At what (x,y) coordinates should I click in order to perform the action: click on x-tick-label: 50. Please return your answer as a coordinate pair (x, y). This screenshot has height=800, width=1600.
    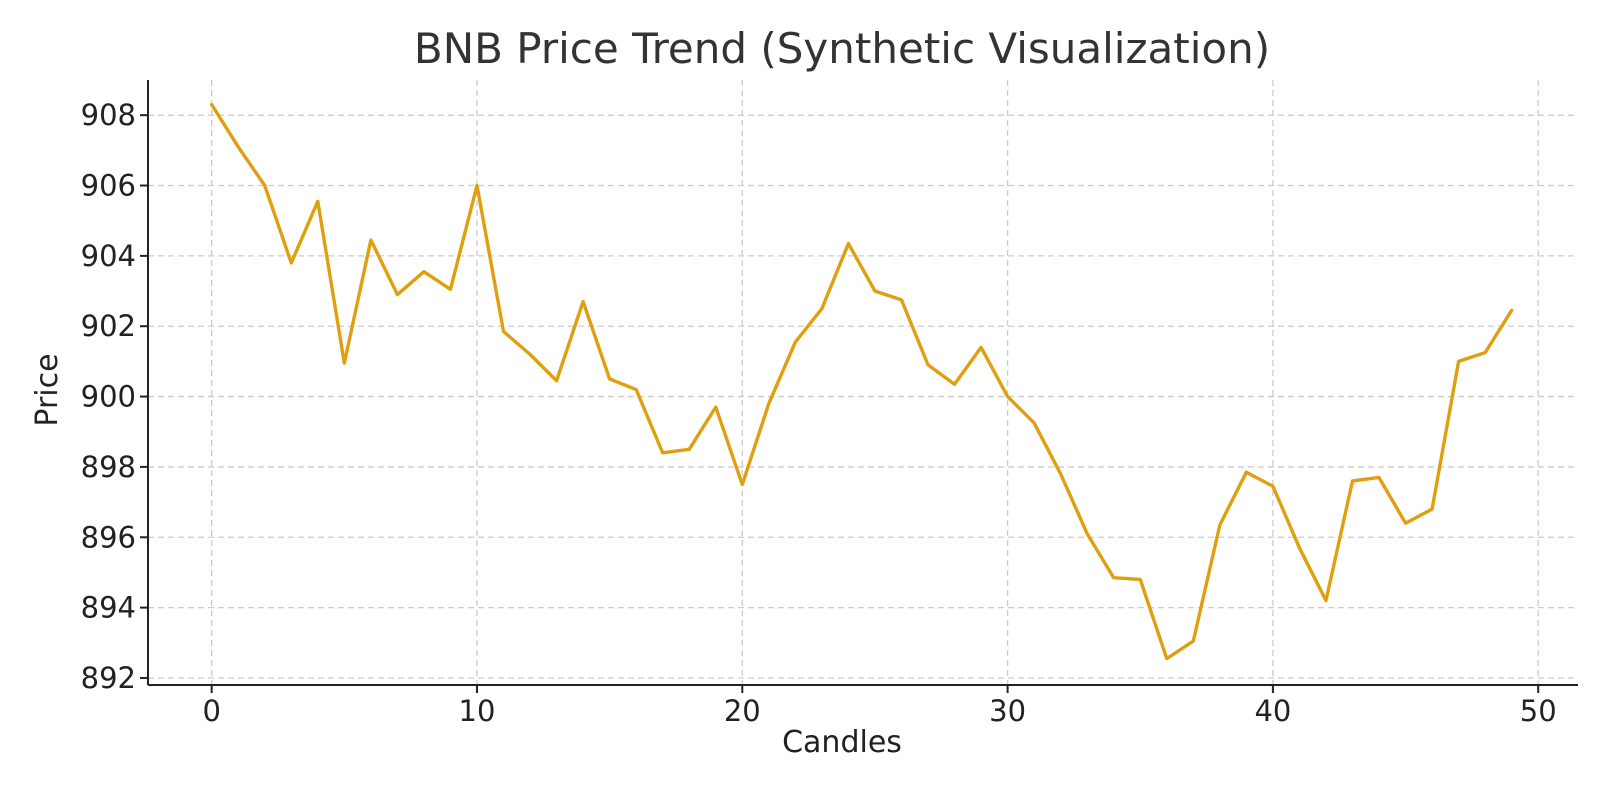
    Looking at the image, I should click on (1538, 711).